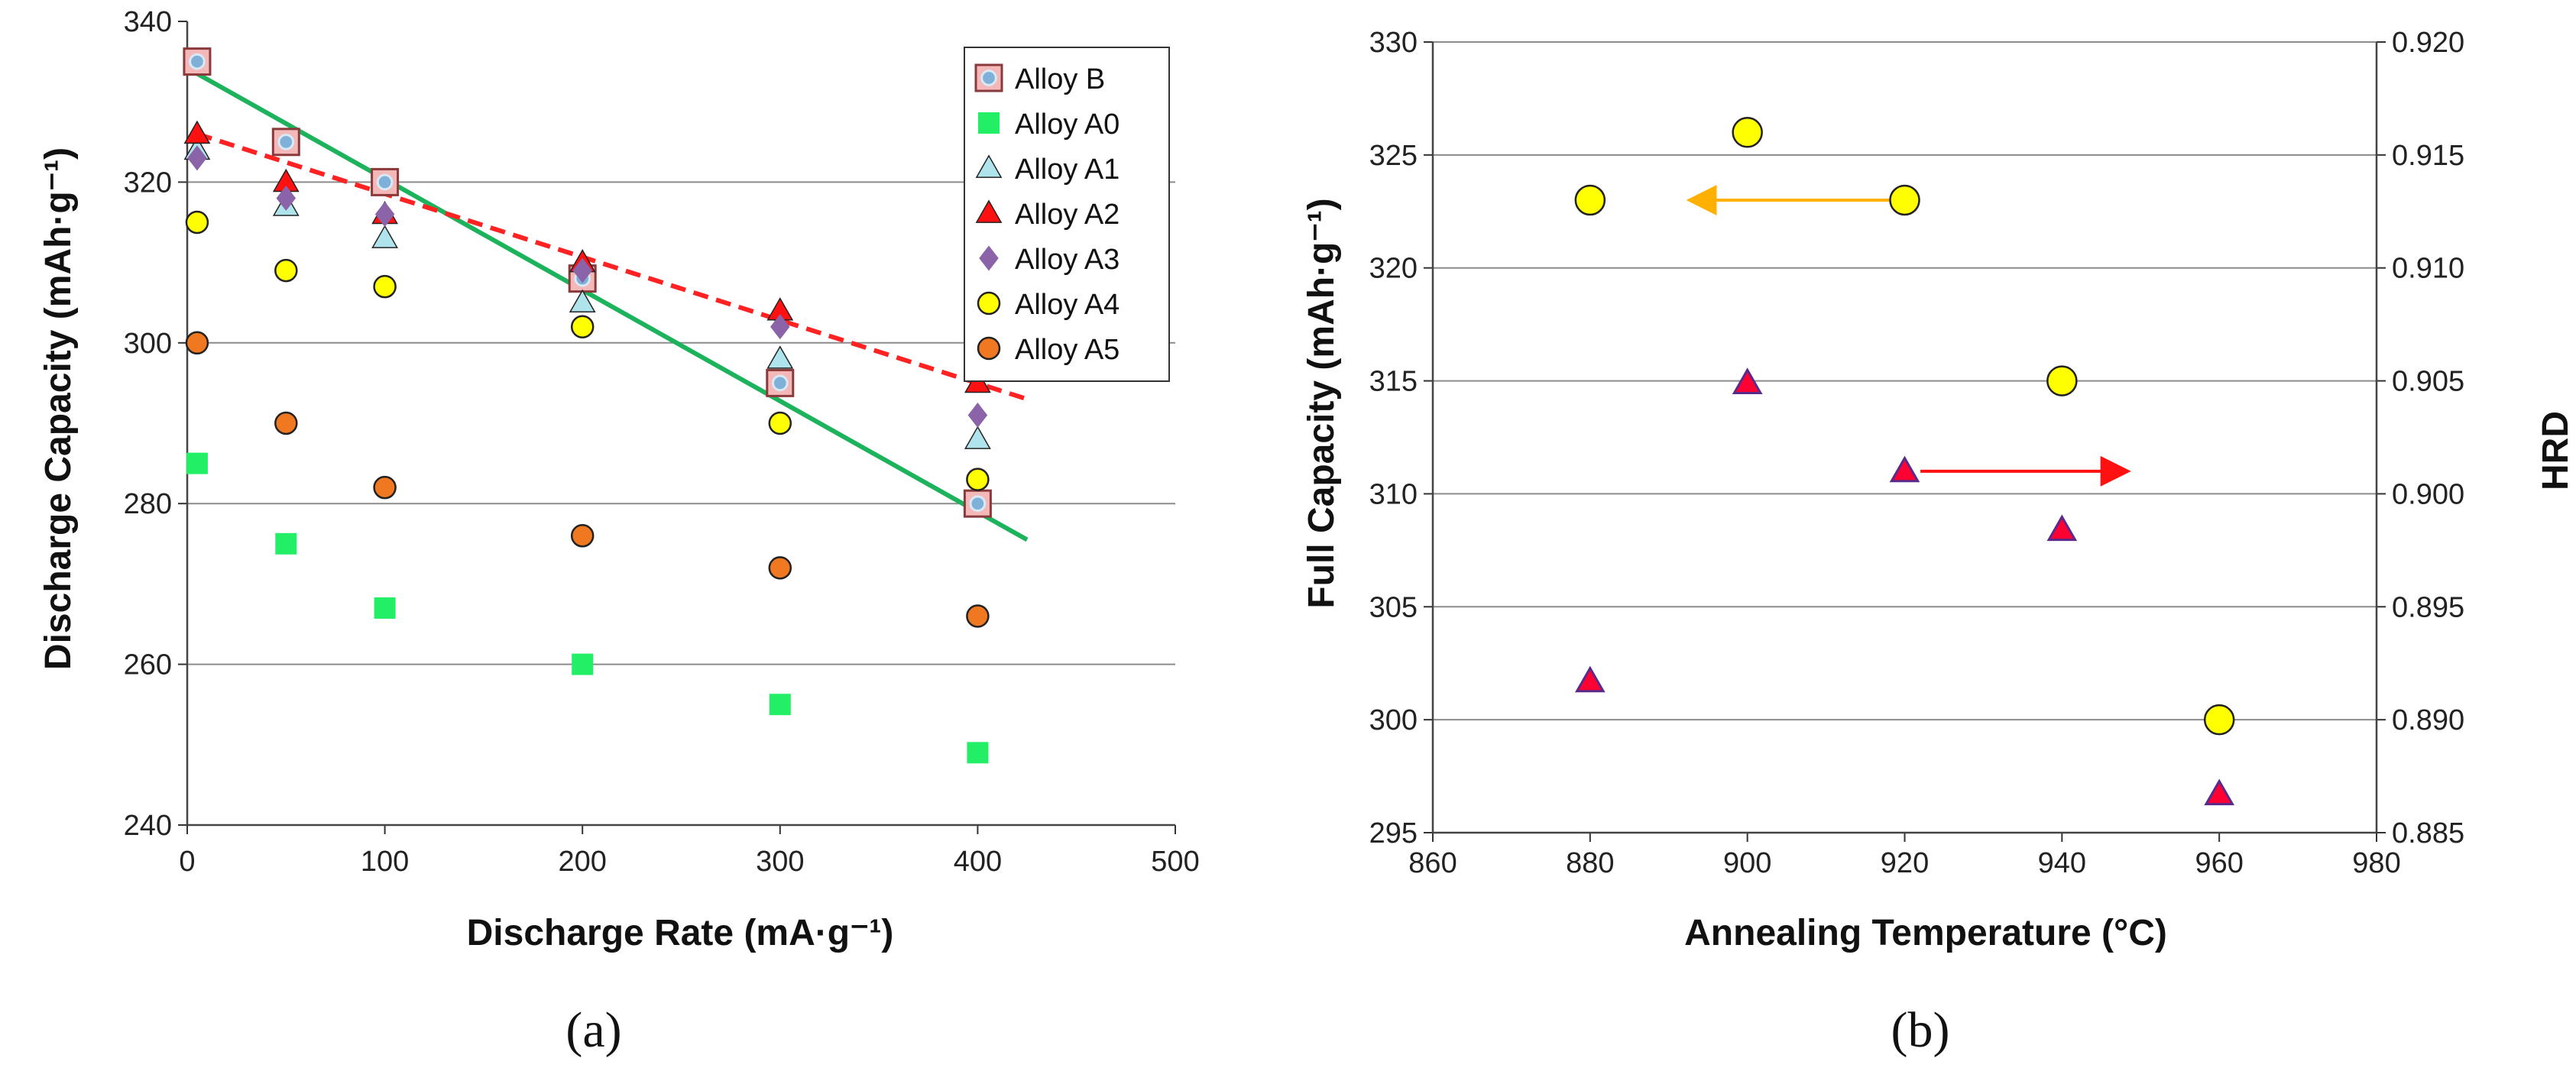 This screenshot has width=2576, height=1084. Describe the element at coordinates (1905, 586) in the screenshot. I see `series-hrd` at that location.